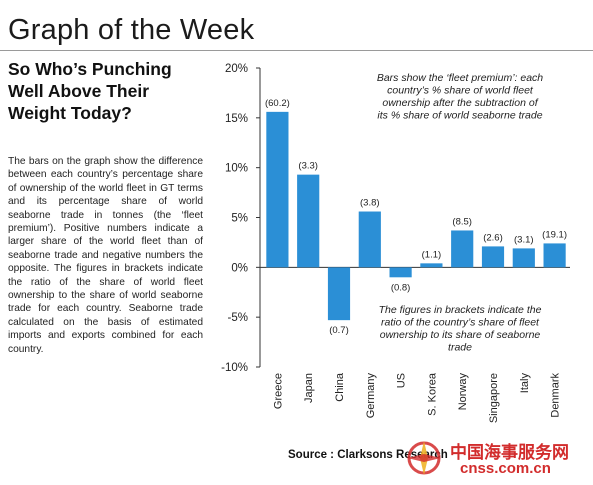  I want to click on bar-italy, so click(523, 258).